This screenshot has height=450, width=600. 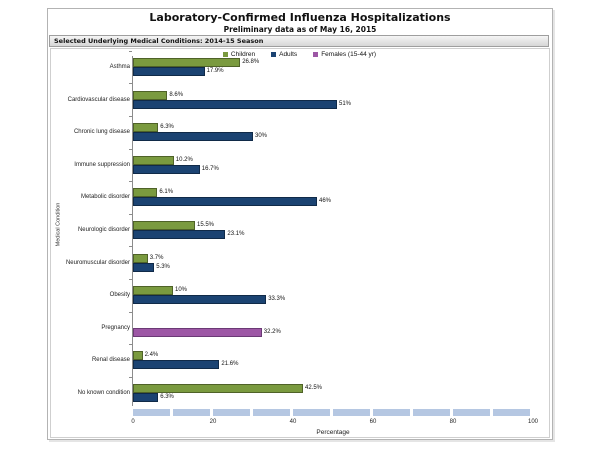 What do you see at coordinates (197, 332) in the screenshot?
I see `bar-females-15-44-yr--pregnancy` at bounding box center [197, 332].